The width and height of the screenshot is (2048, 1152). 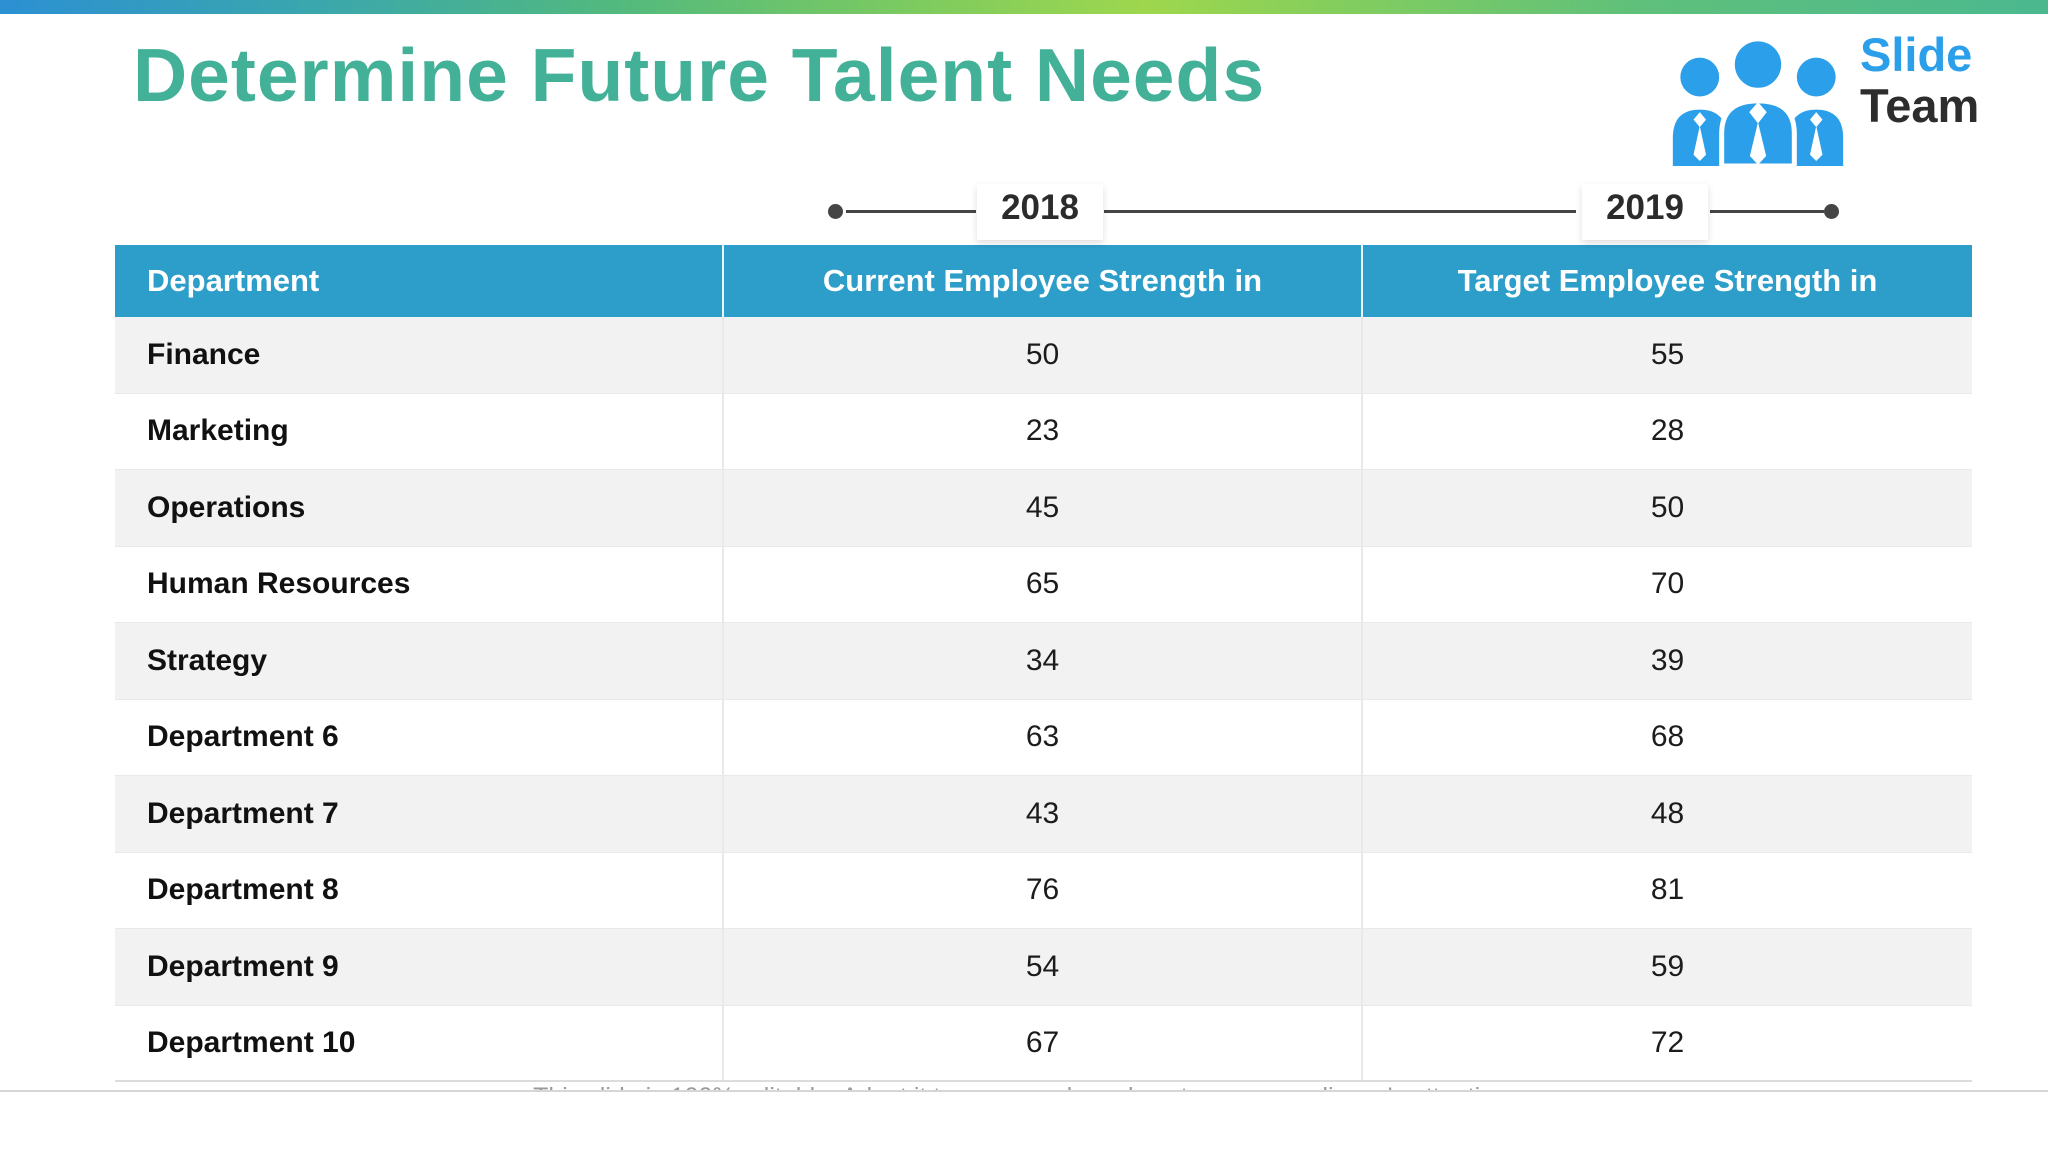 What do you see at coordinates (1667, 660) in the screenshot?
I see `target-strength-cell: 39` at bounding box center [1667, 660].